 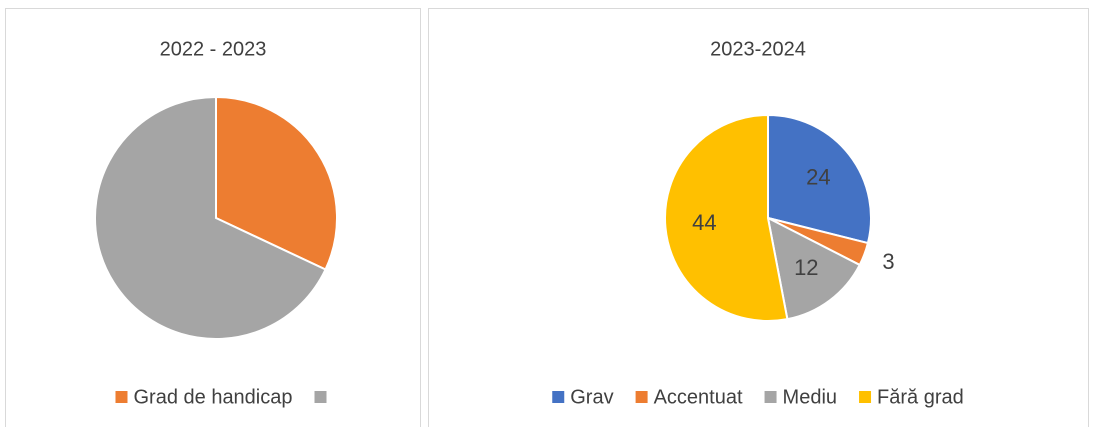 I want to click on legend-label: Grav, so click(x=591, y=397).